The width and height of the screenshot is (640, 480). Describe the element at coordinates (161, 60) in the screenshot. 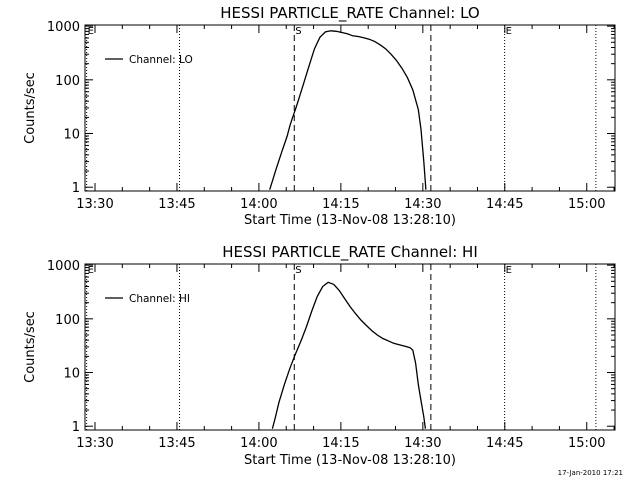

I see `legend-label: Channel: LO` at that location.